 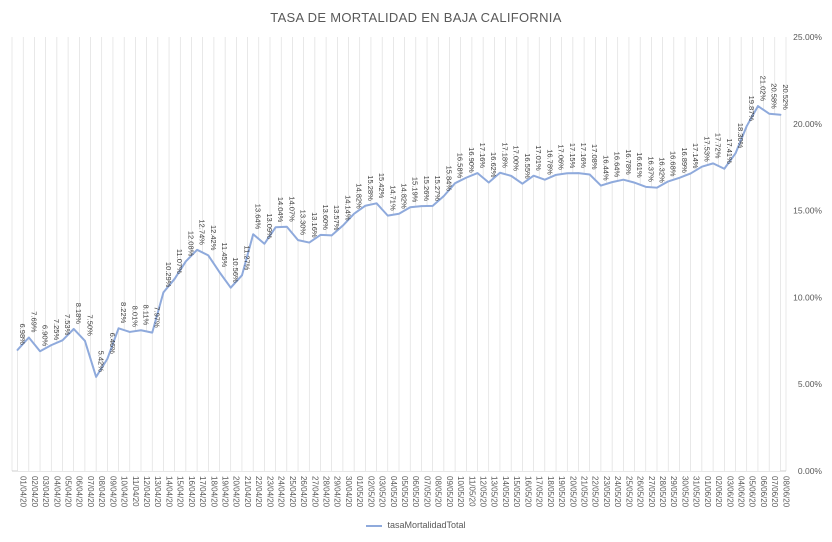 What do you see at coordinates (382, 492) in the screenshot?
I see `x-tick-label: 03/05/20` at bounding box center [382, 492].